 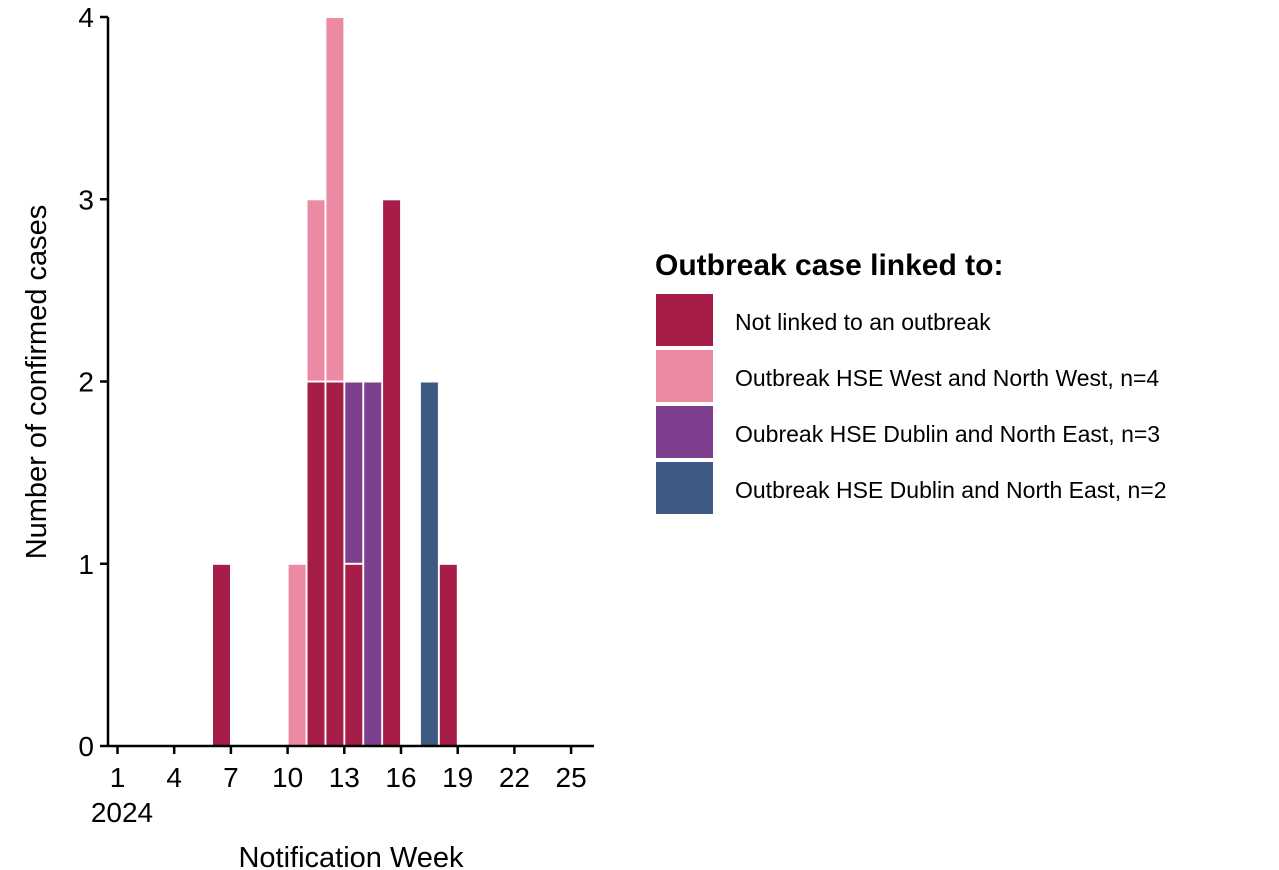 What do you see at coordinates (122, 812) in the screenshot?
I see `x-axis-year-label: 2024` at bounding box center [122, 812].